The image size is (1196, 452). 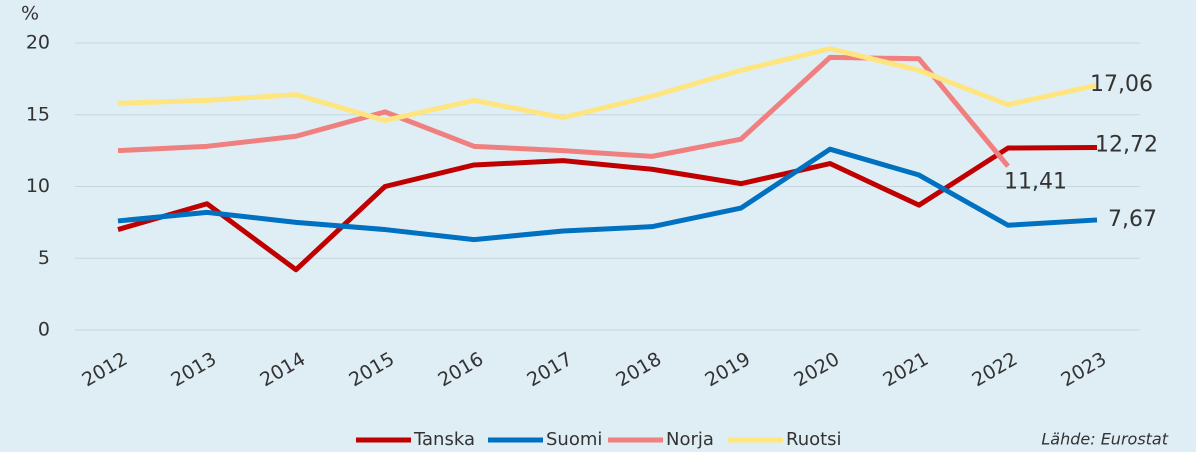 I want to click on value-label: 11,41, so click(x=1035, y=181).